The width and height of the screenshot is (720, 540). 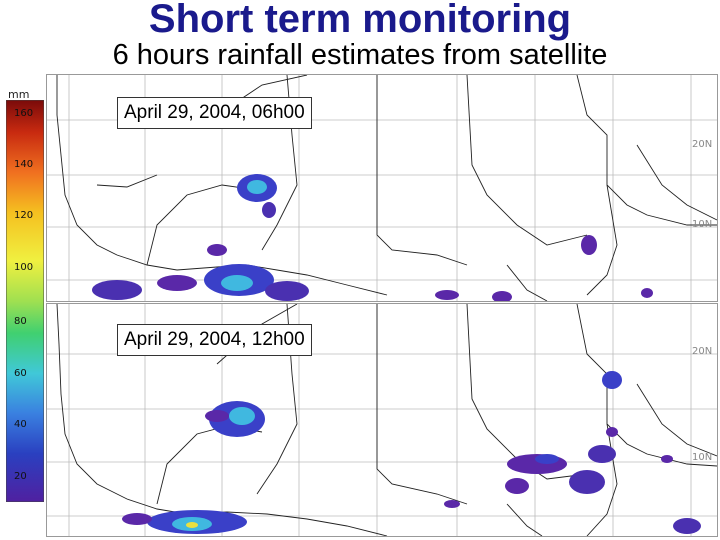 I want to click on rainfall-colorbar, so click(x=25, y=301).